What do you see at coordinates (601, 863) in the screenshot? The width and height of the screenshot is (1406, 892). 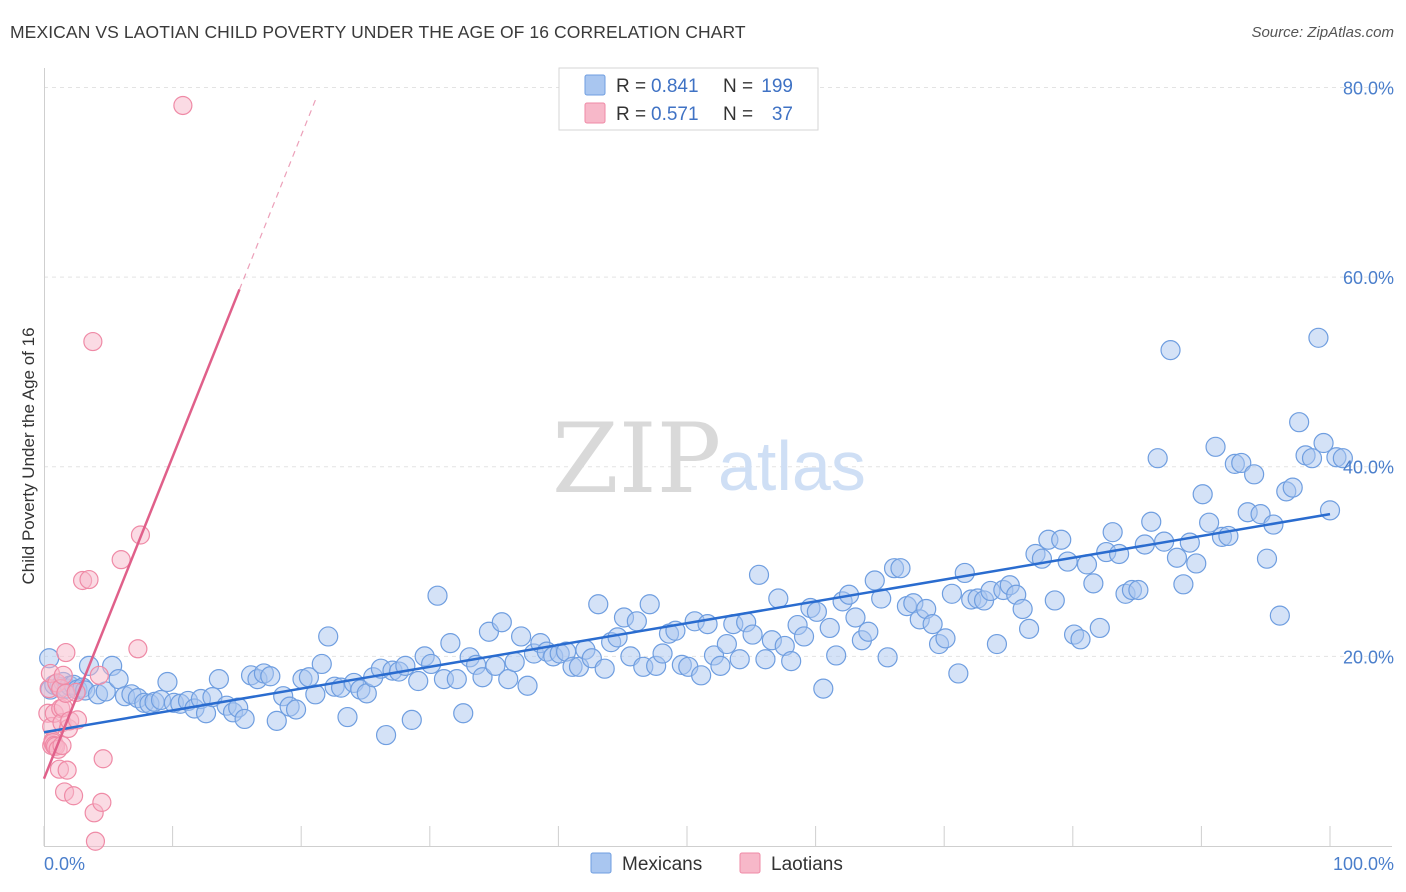 I see `bottom-legend-swatch-mexicans` at bounding box center [601, 863].